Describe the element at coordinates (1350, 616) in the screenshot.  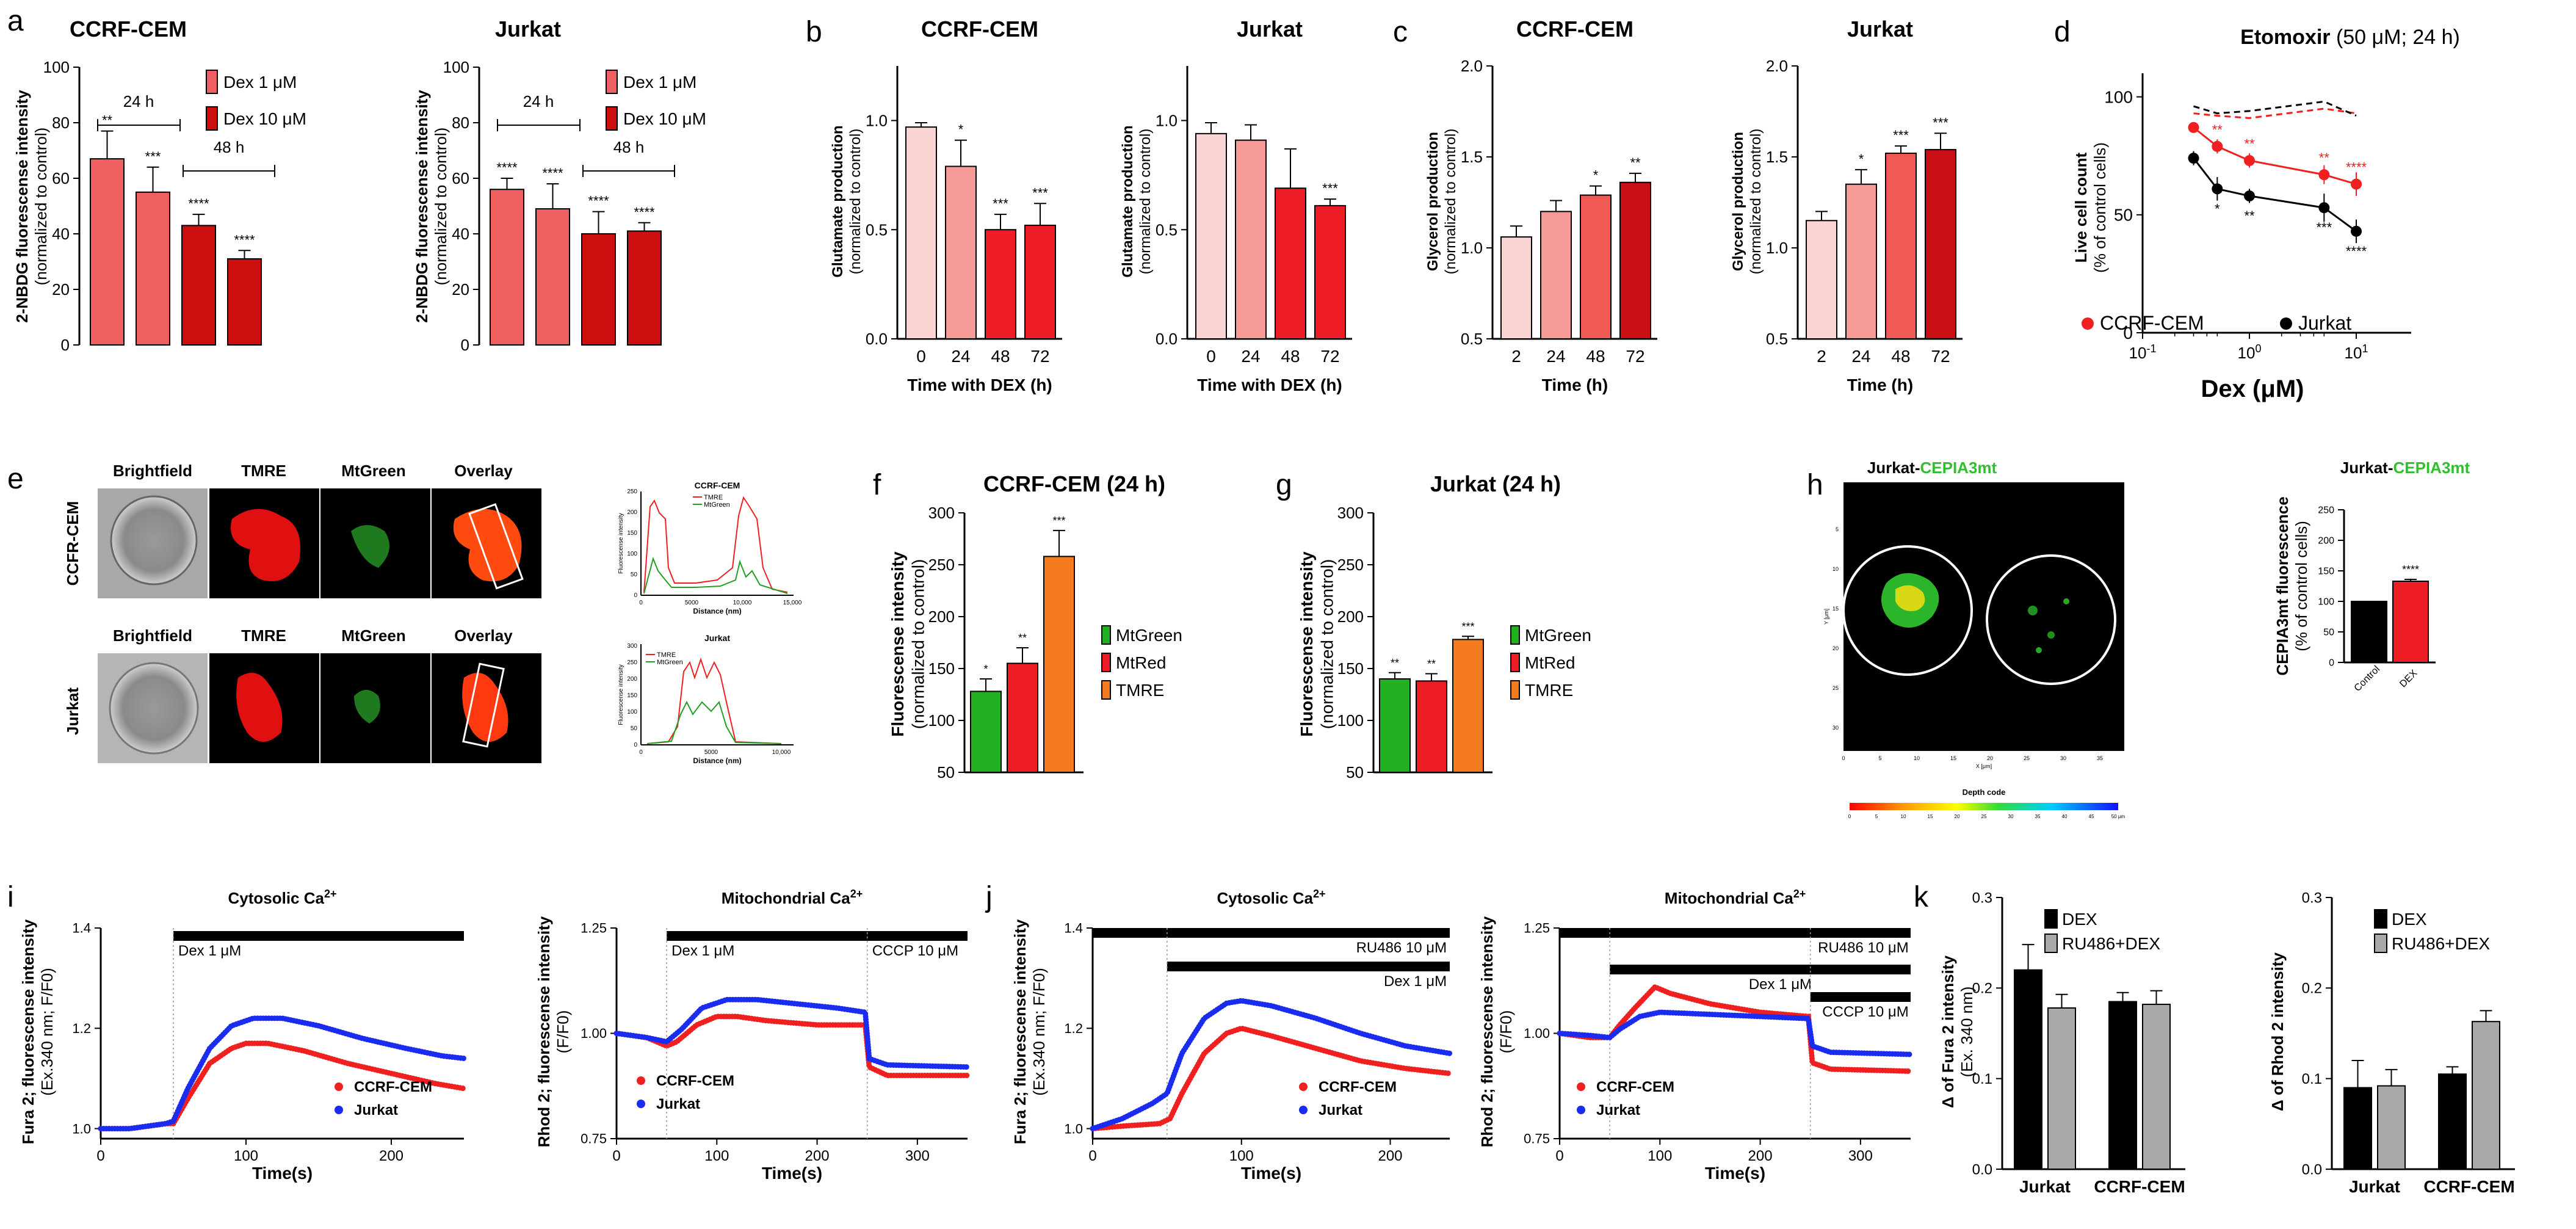
I see `chart-y-tick-label: 200` at that location.